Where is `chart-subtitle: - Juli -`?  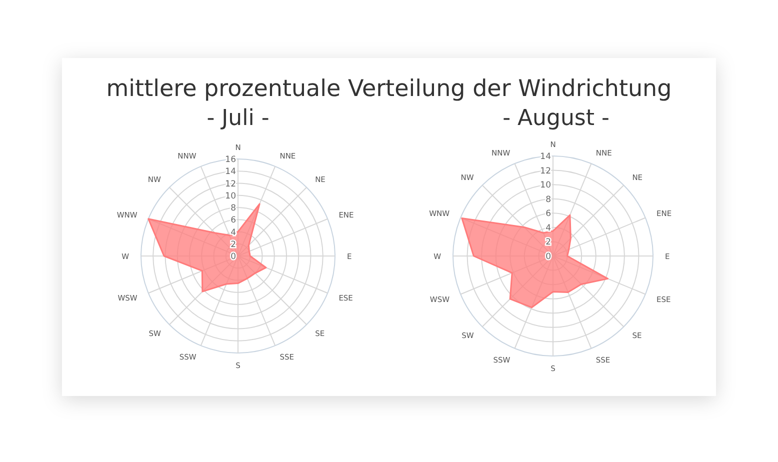
chart-subtitle: - Juli - is located at coordinates (238, 118).